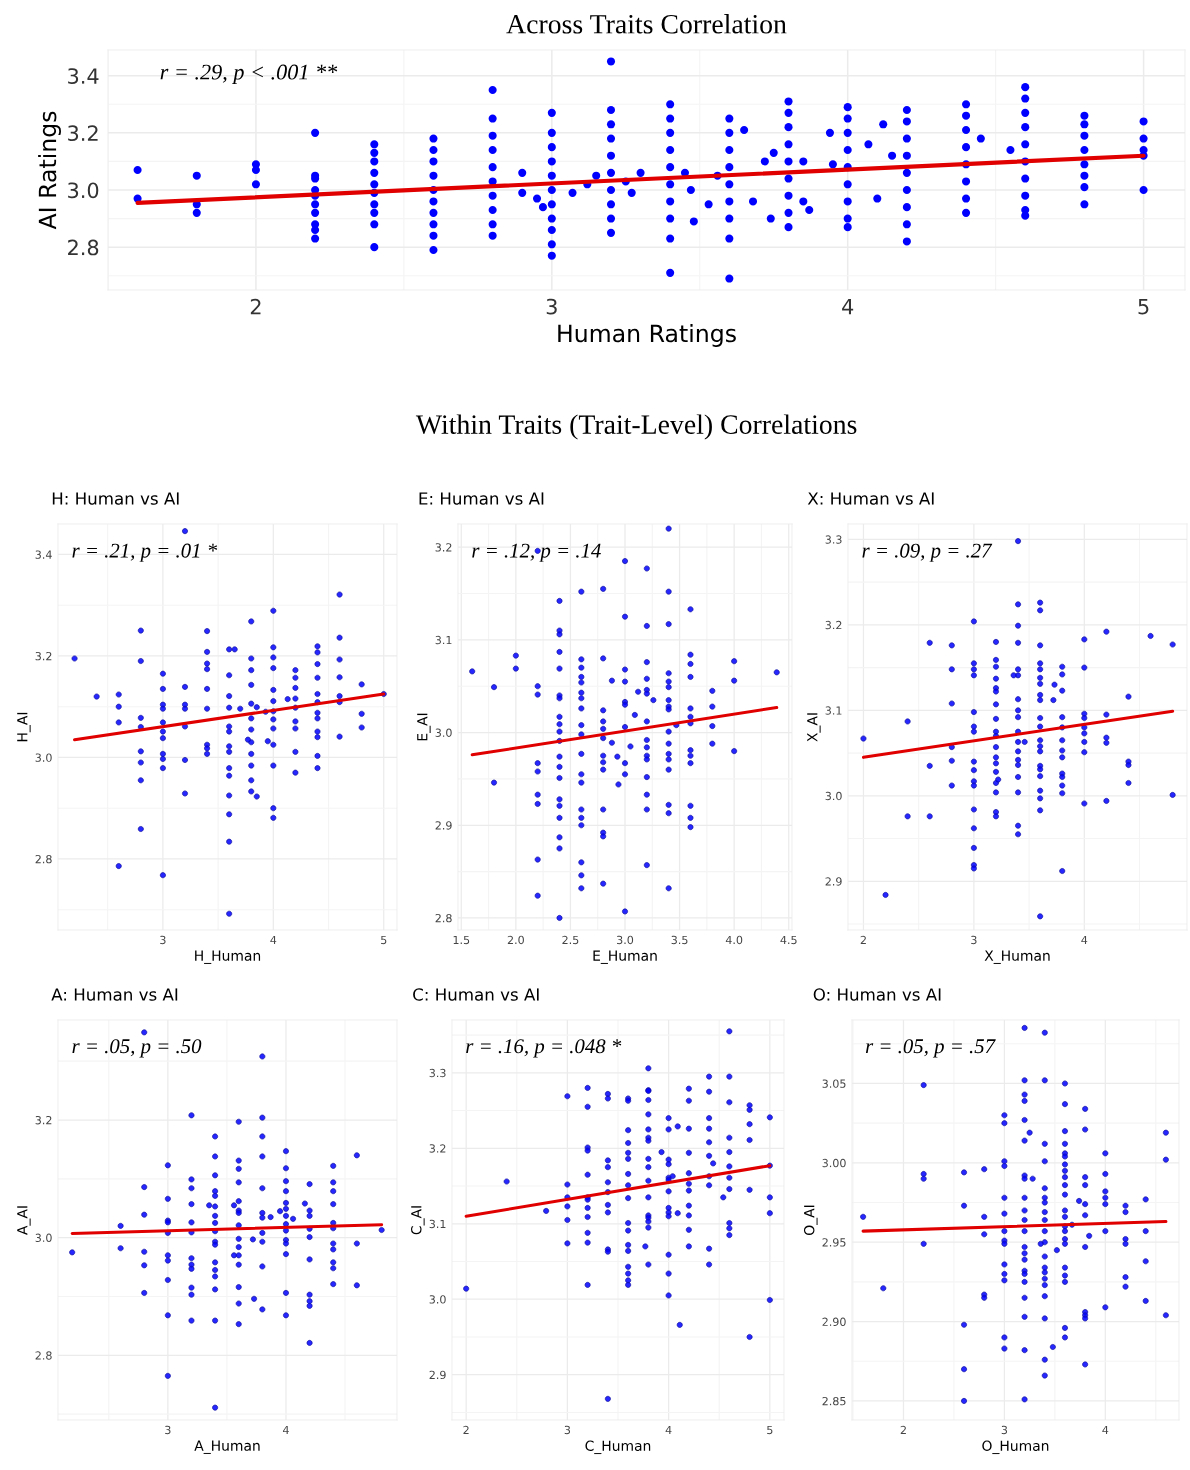 Image resolution: width=1190 pixels, height=1470 pixels. I want to click on annotation: r = .09, p = .27, so click(927, 552).